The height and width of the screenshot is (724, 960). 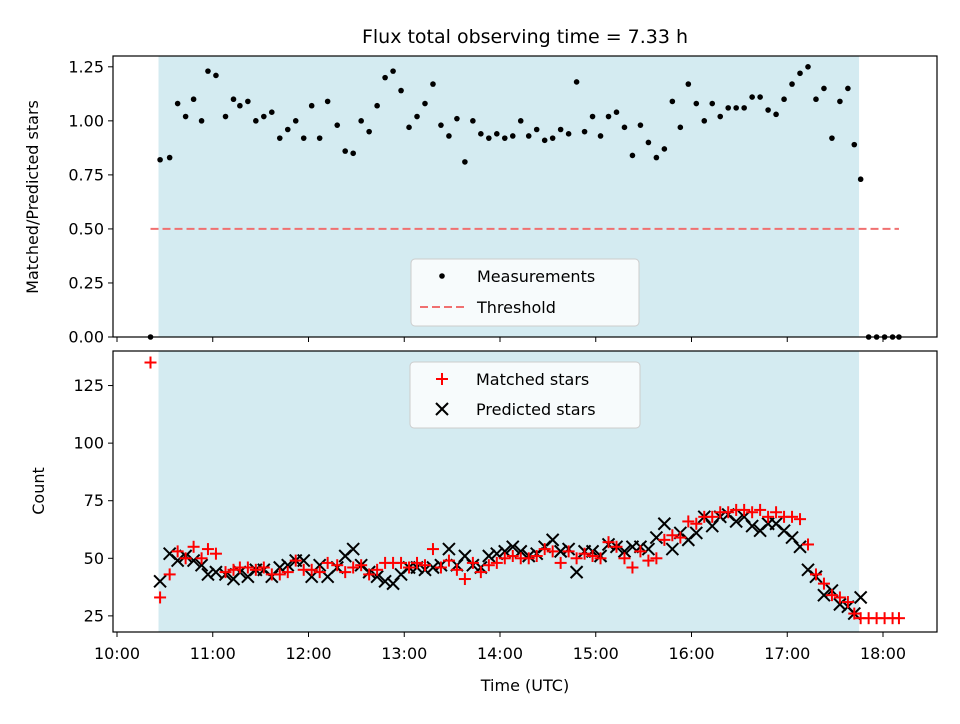 What do you see at coordinates (308, 653) in the screenshot?
I see `x-tick-label: 12:00` at bounding box center [308, 653].